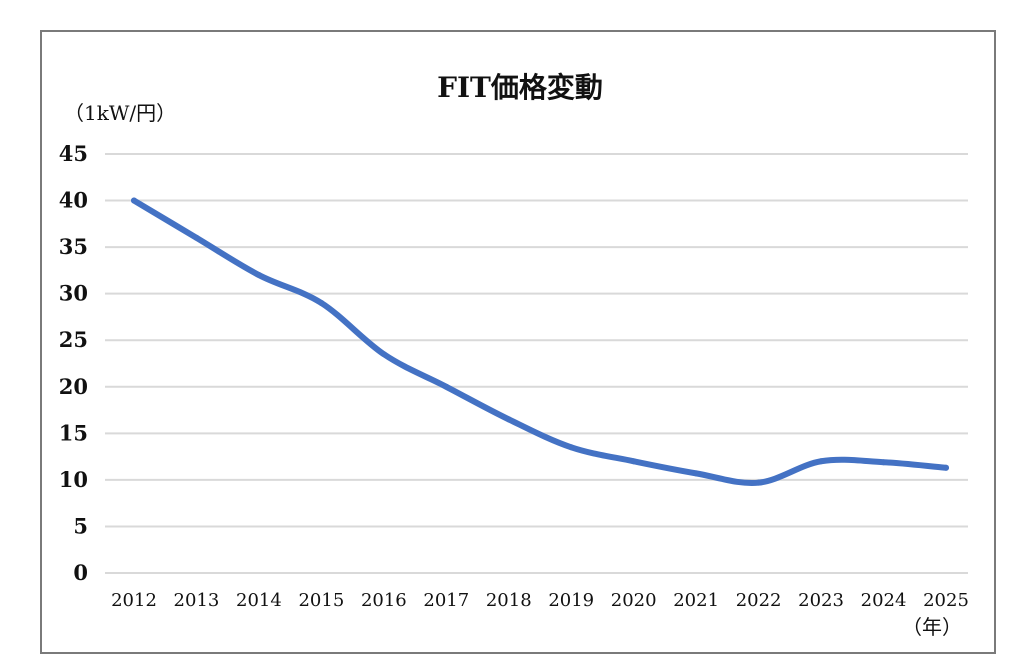  What do you see at coordinates (821, 461) in the screenshot?
I see `data-point-2023` at bounding box center [821, 461].